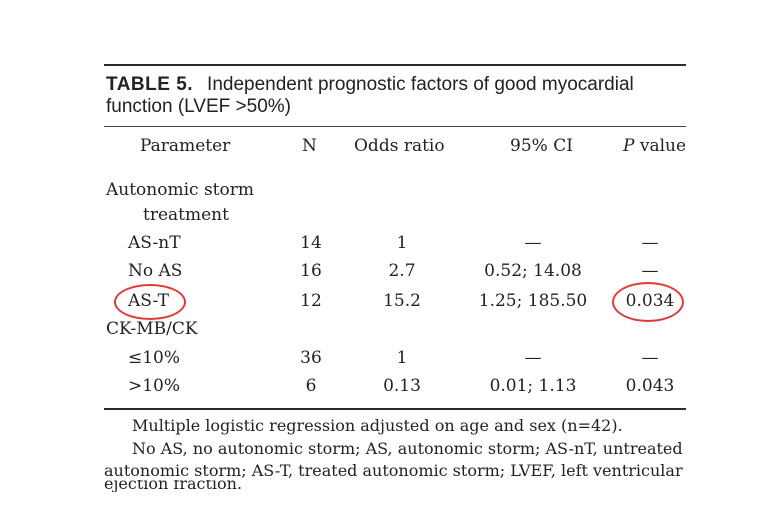 Image resolution: width=776 pixels, height=517 pixels. I want to click on row-gt10-n: 6, so click(311, 386).